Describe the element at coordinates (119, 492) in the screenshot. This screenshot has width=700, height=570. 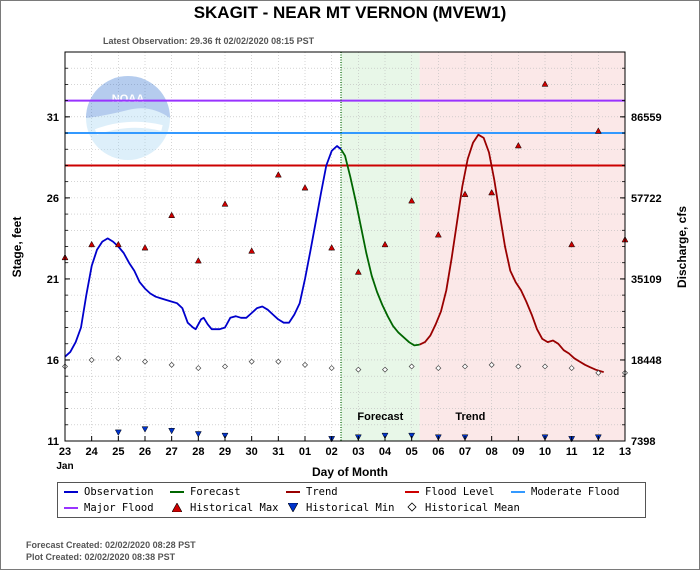
I see `legend-observation-label: Observation` at that location.